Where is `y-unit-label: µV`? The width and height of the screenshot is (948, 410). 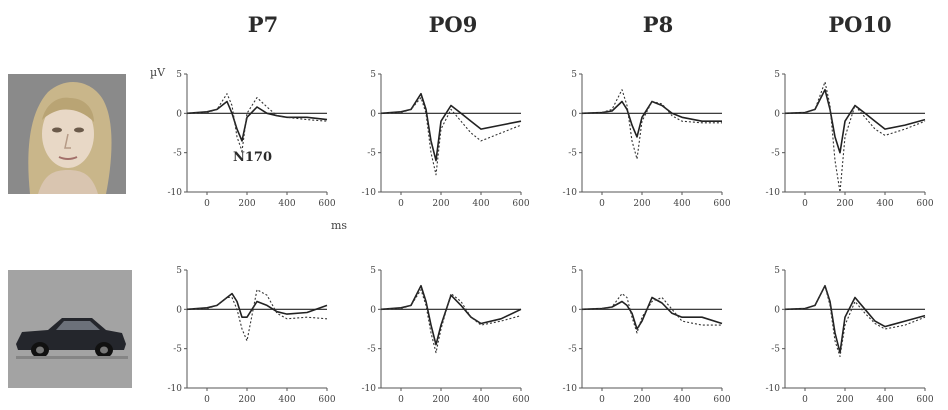
y-unit-label: µV is located at coordinates (158, 72).